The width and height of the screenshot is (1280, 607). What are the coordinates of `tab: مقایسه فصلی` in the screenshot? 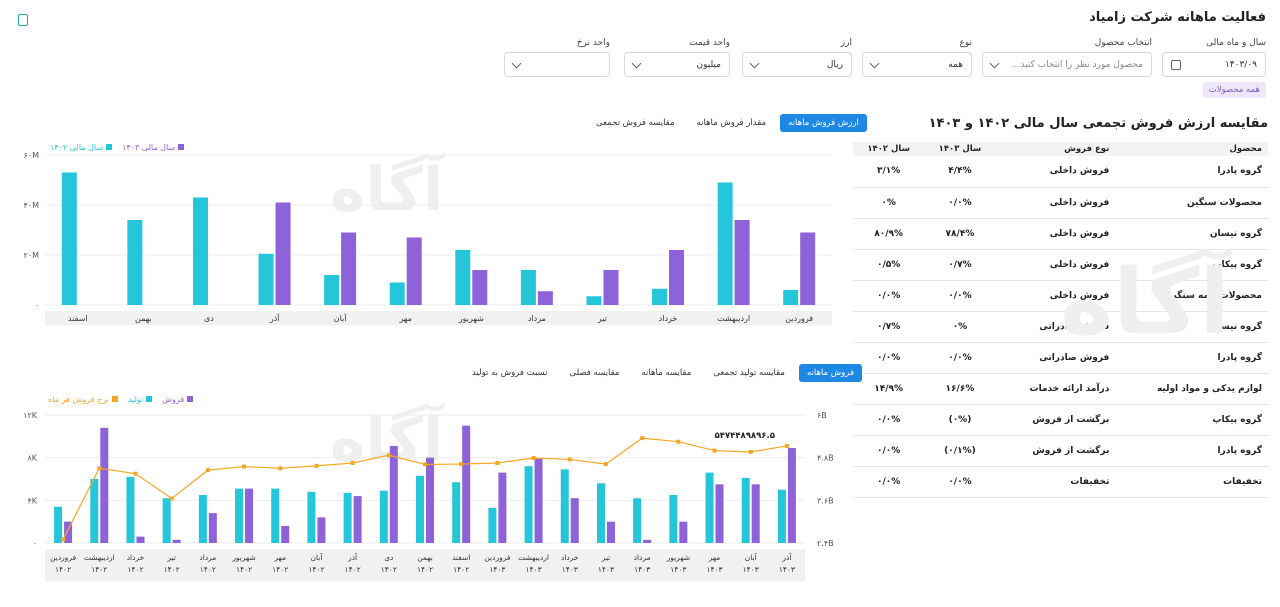 It's located at (594, 373).